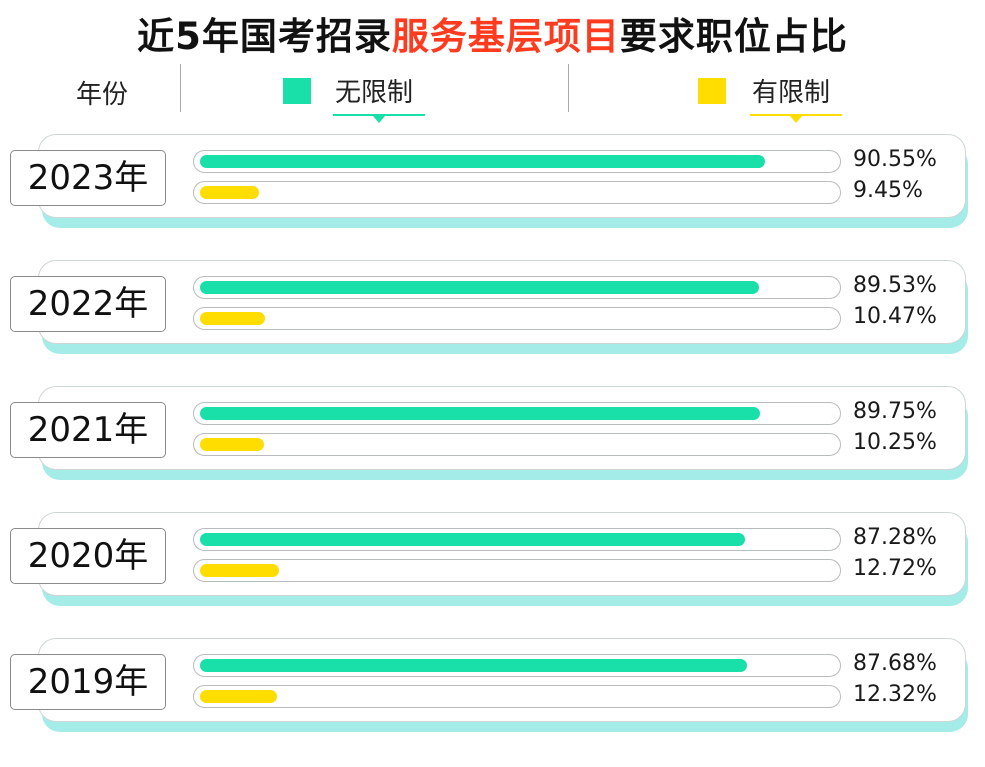 This screenshot has width=985, height=767. I want to click on legend: 年份 无限制 有限制, so click(492, 92).